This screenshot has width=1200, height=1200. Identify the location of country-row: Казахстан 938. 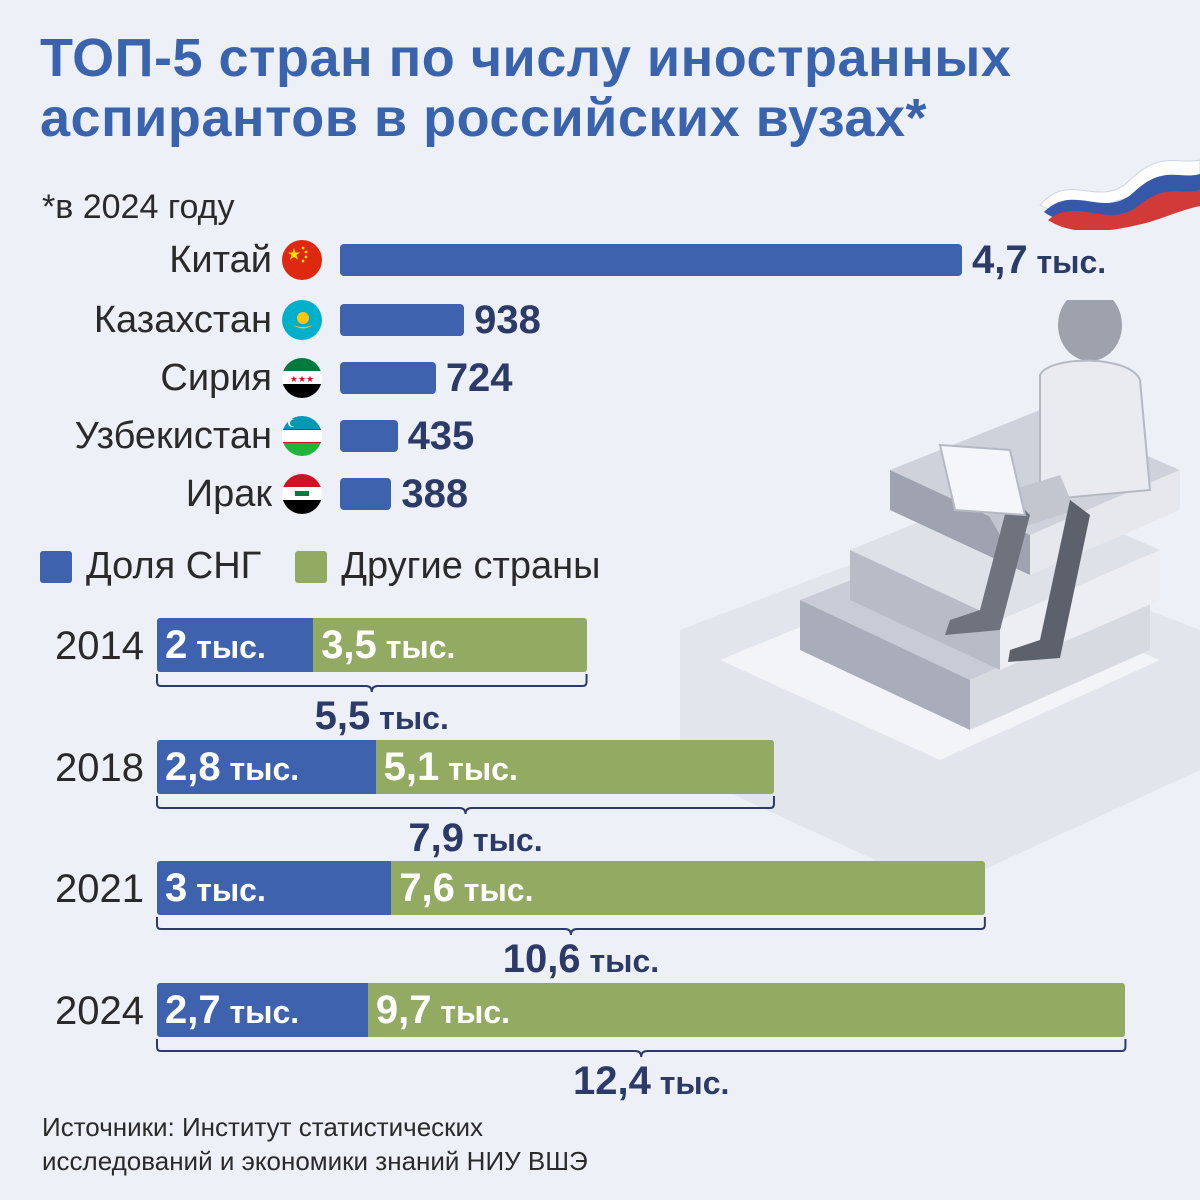
(600, 320).